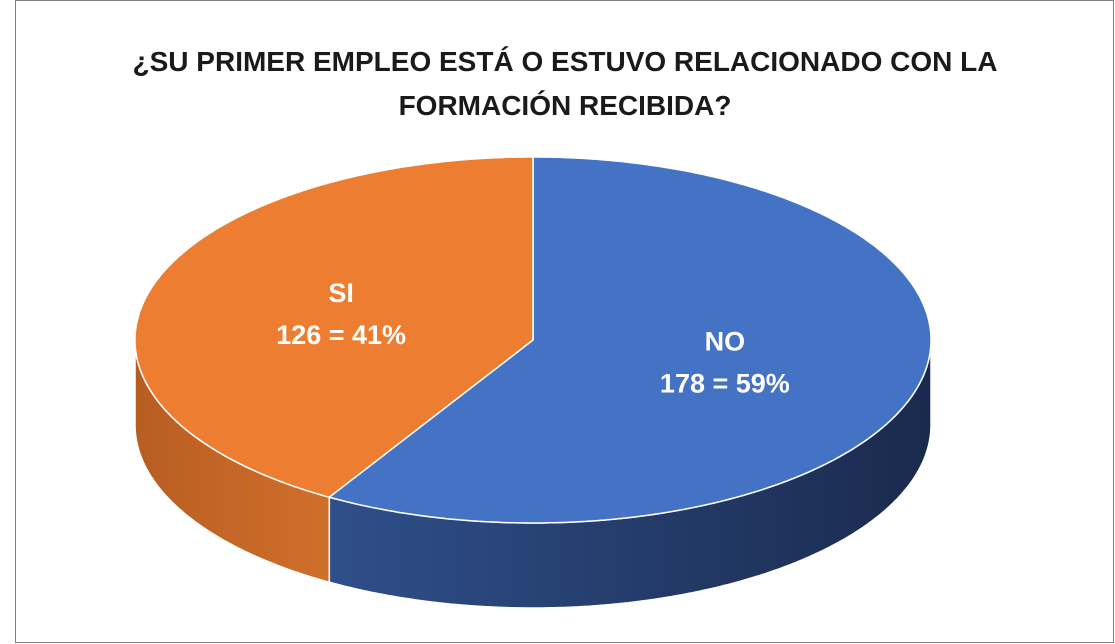  What do you see at coordinates (725, 341) in the screenshot?
I see `slice-category: NO` at bounding box center [725, 341].